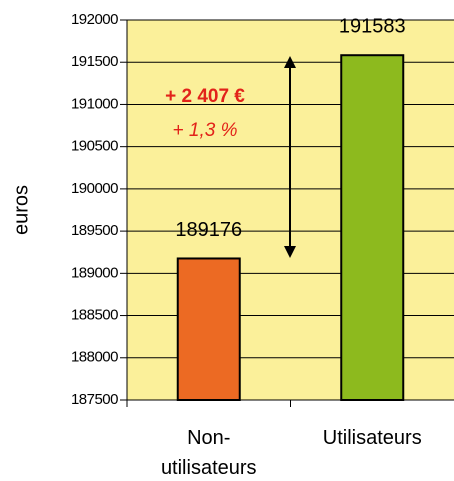  Describe the element at coordinates (94, 61) in the screenshot. I see `y-tick-label: 191500` at that location.